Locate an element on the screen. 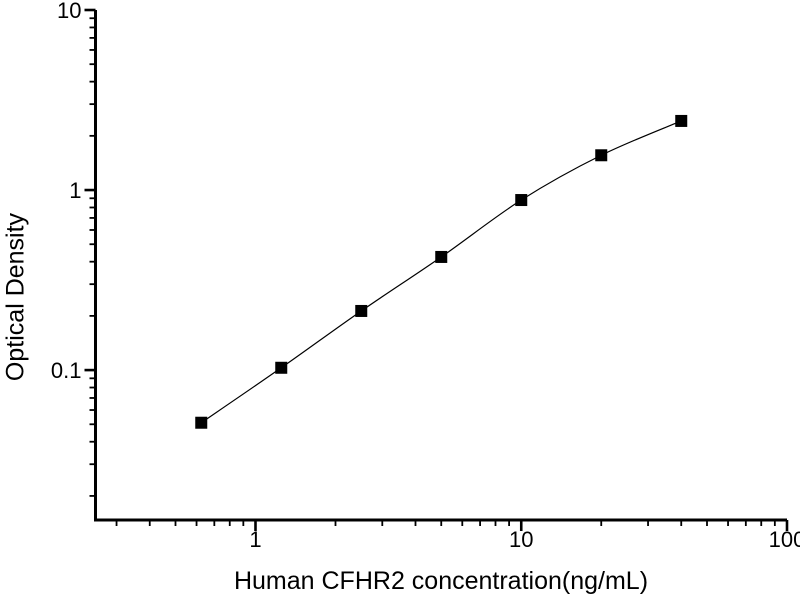  x-tick-label: 10 is located at coordinates (521, 539).